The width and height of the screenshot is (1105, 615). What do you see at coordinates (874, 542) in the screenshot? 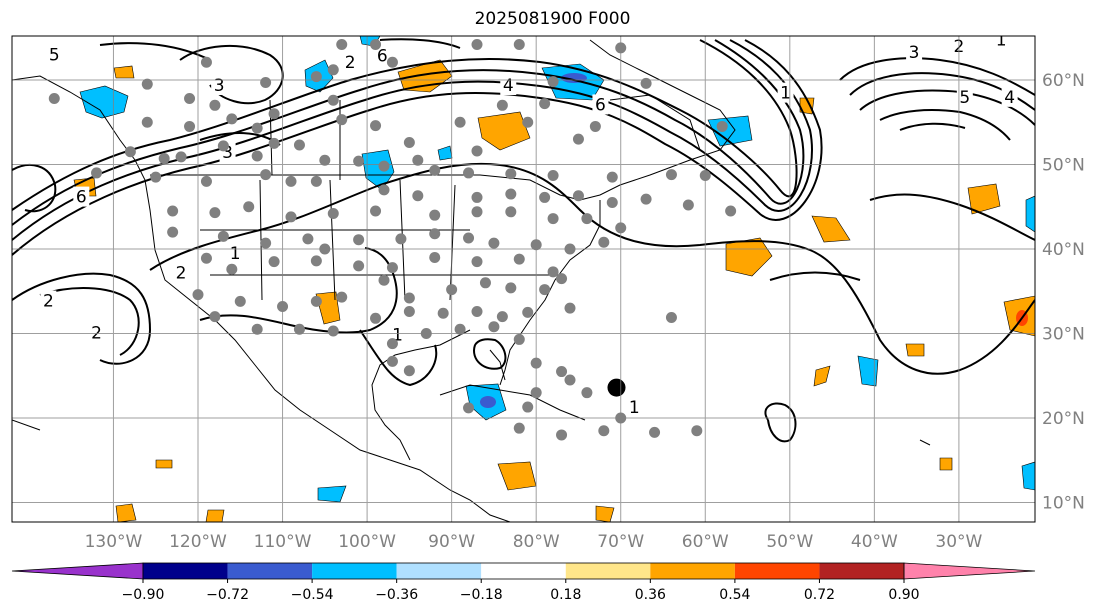
I see `lon-label: 40°W` at bounding box center [874, 542].